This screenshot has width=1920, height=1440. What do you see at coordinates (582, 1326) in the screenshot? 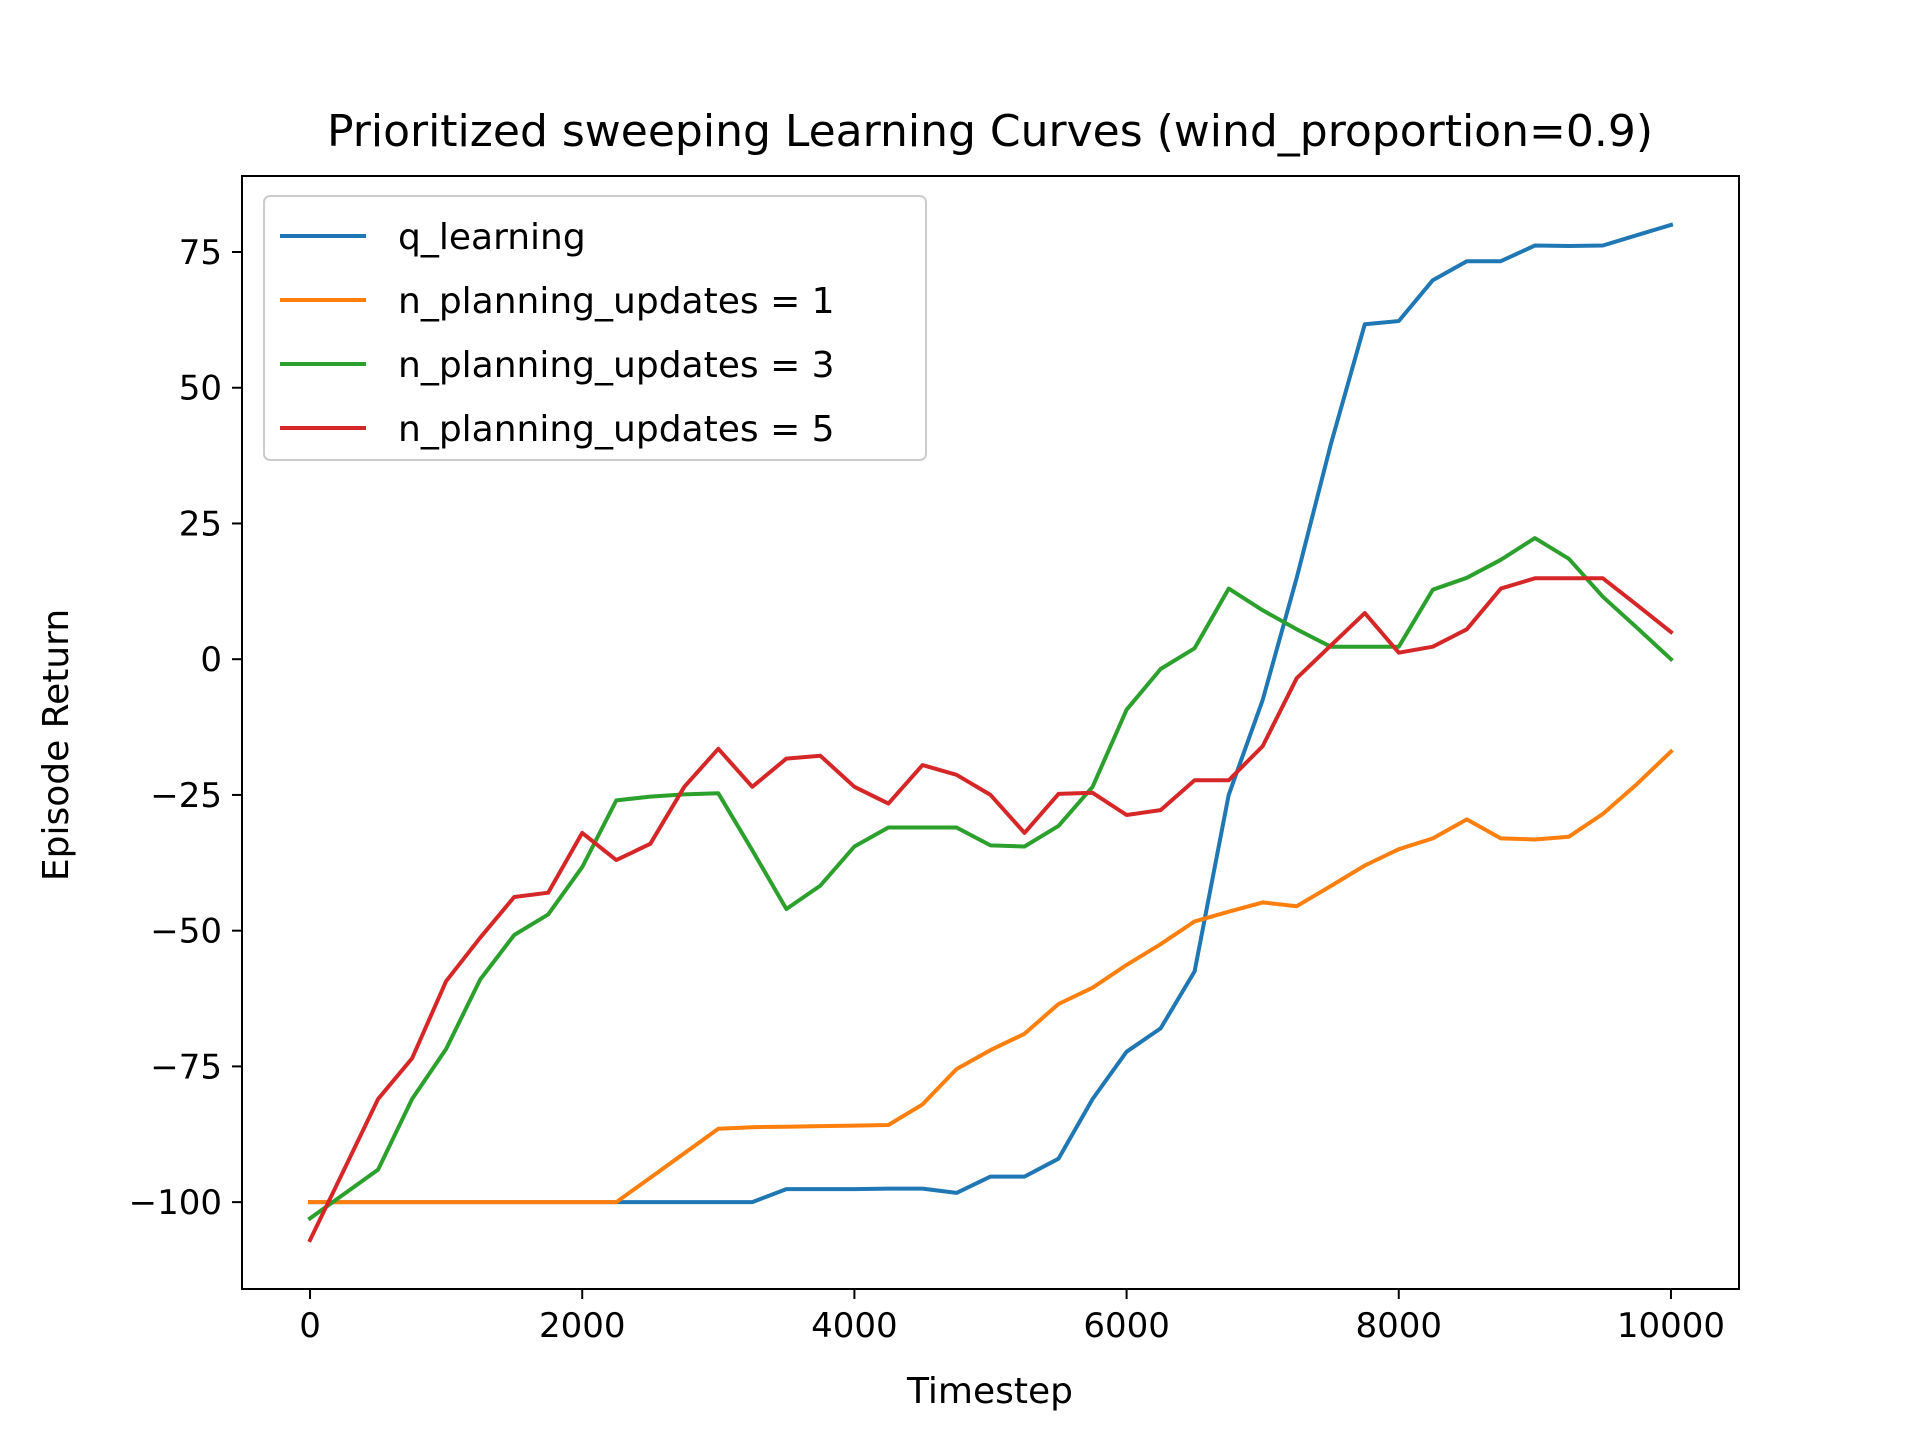
I see `x-tick-label: 2000` at bounding box center [582, 1326].